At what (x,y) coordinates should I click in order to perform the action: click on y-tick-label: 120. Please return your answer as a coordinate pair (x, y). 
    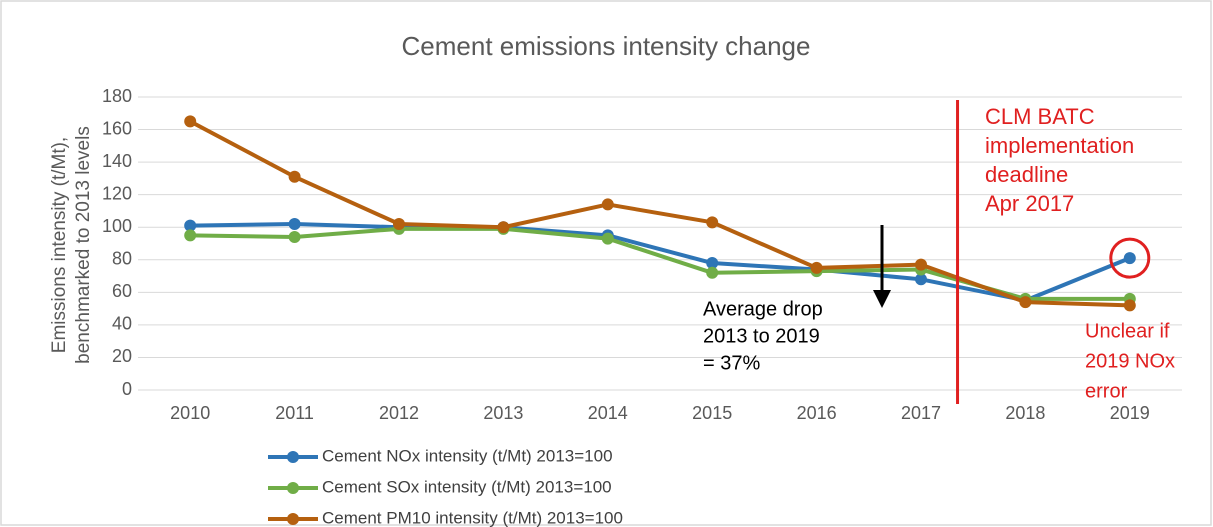
    Looking at the image, I should click on (117, 193).